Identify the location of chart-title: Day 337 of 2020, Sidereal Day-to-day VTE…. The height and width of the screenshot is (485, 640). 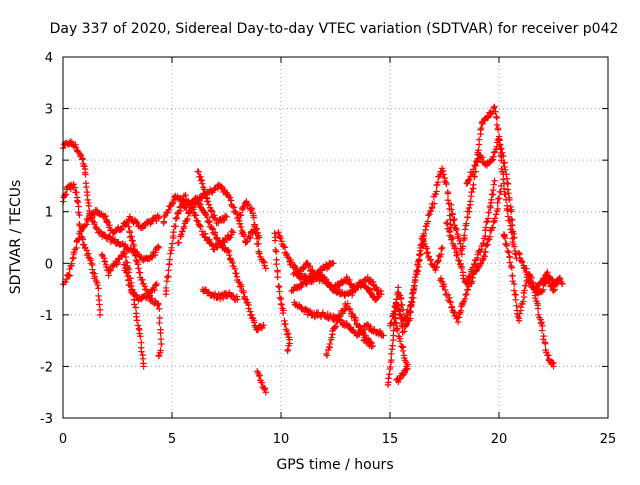
(334, 29).